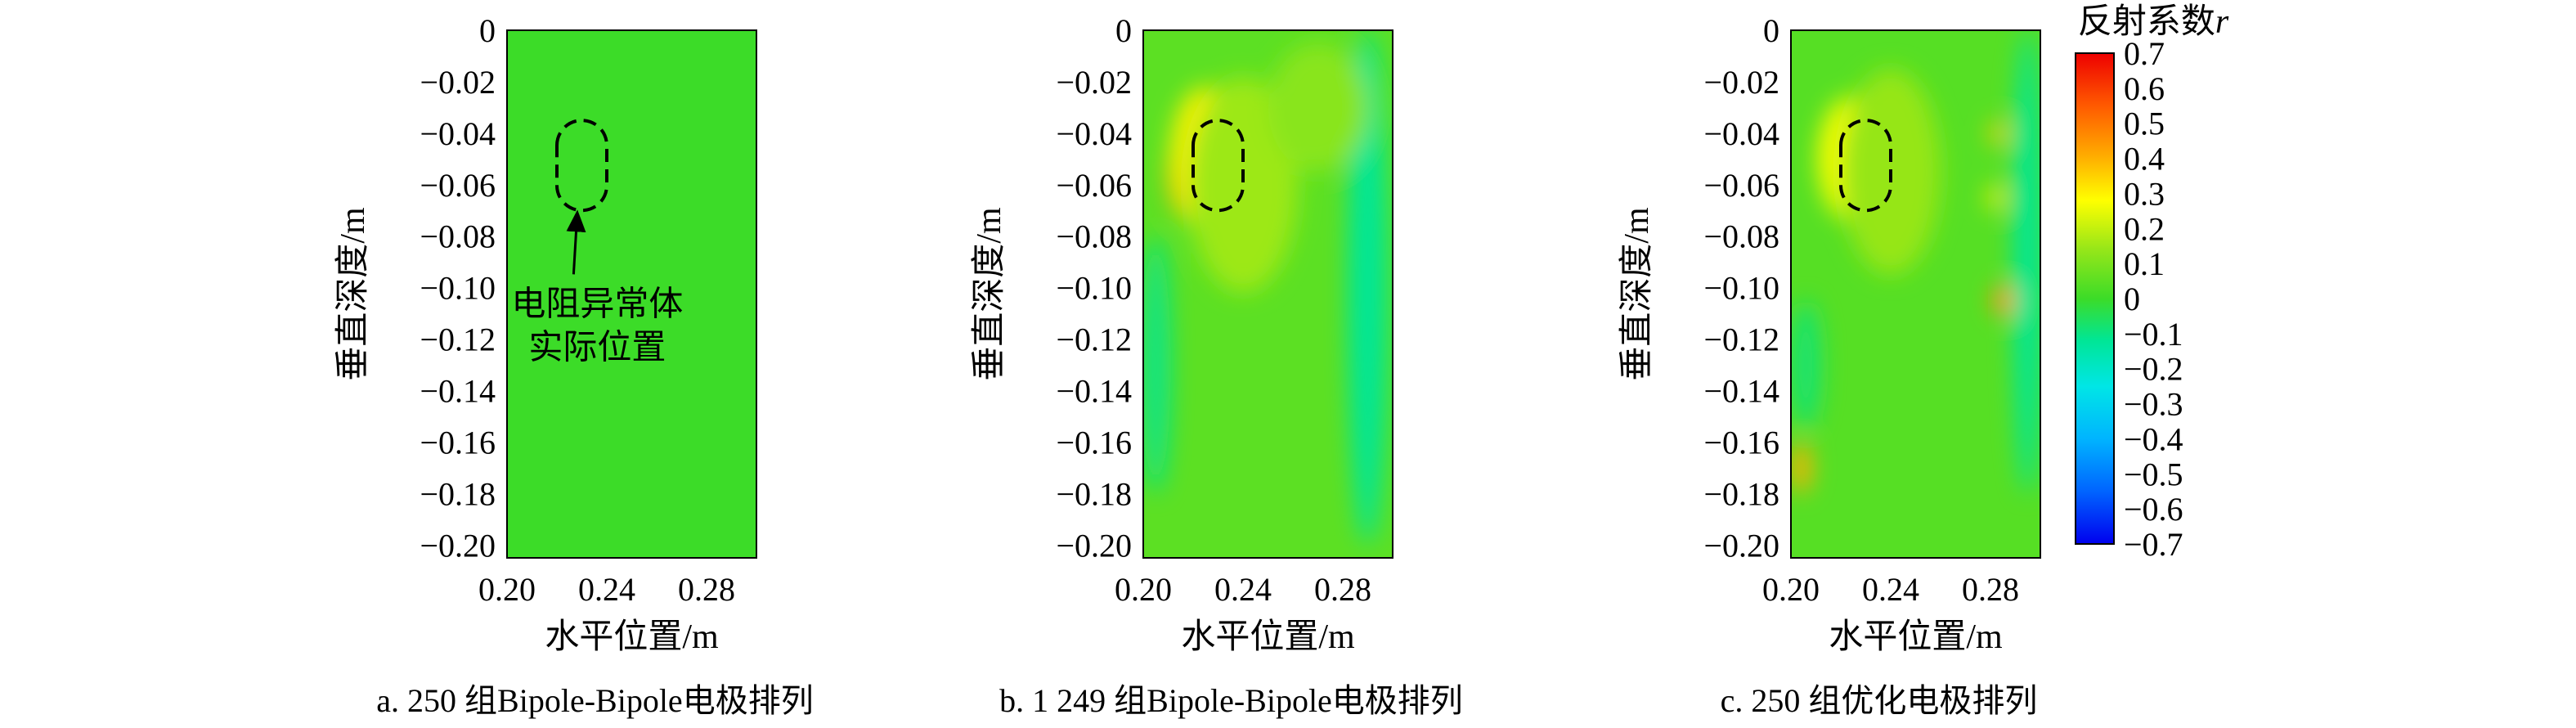  What do you see at coordinates (1879, 700) in the screenshot?
I see `caption-c: c. 250 组优化电极排列` at bounding box center [1879, 700].